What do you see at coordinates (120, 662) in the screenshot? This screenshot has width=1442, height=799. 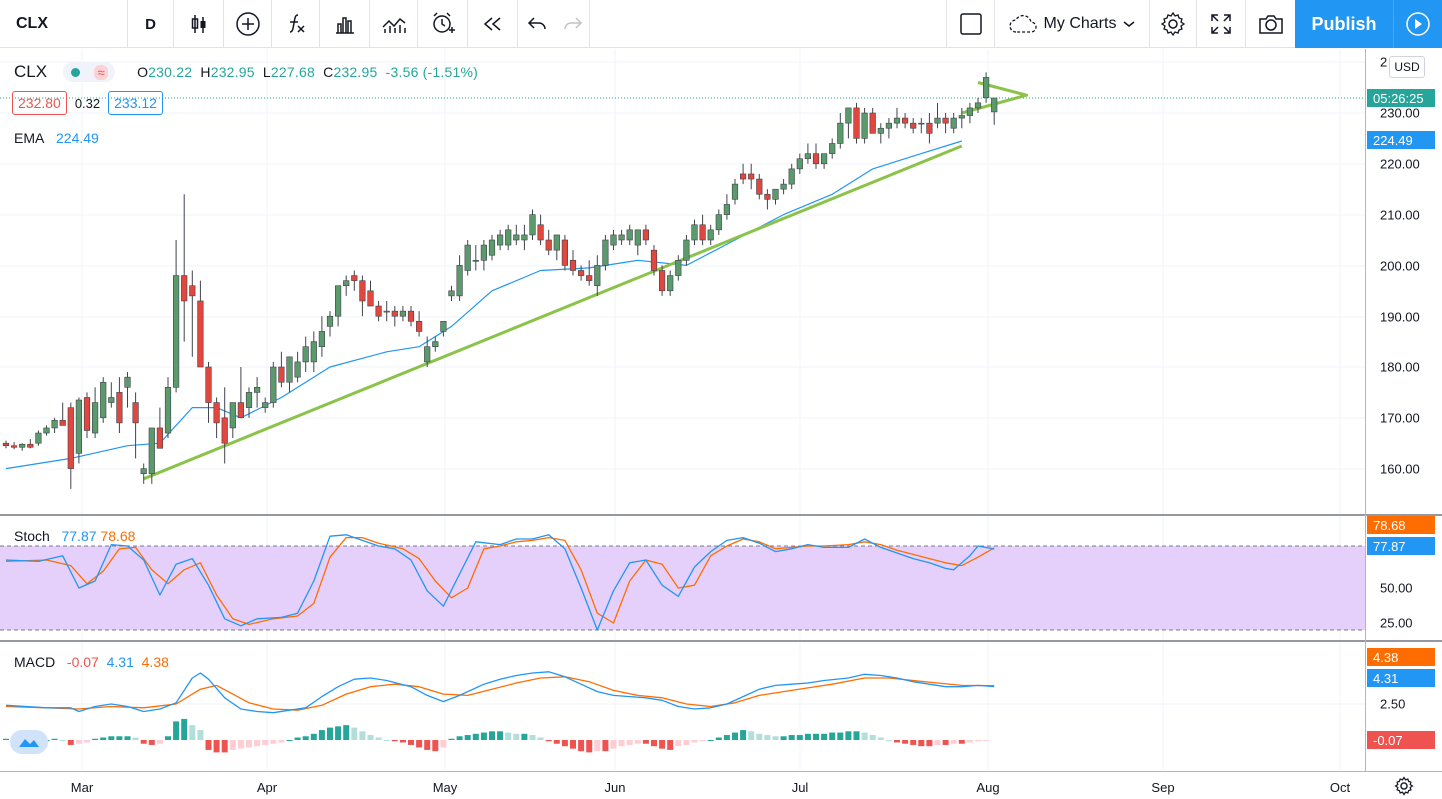 I see `macd-line-value: 4.31` at bounding box center [120, 662].